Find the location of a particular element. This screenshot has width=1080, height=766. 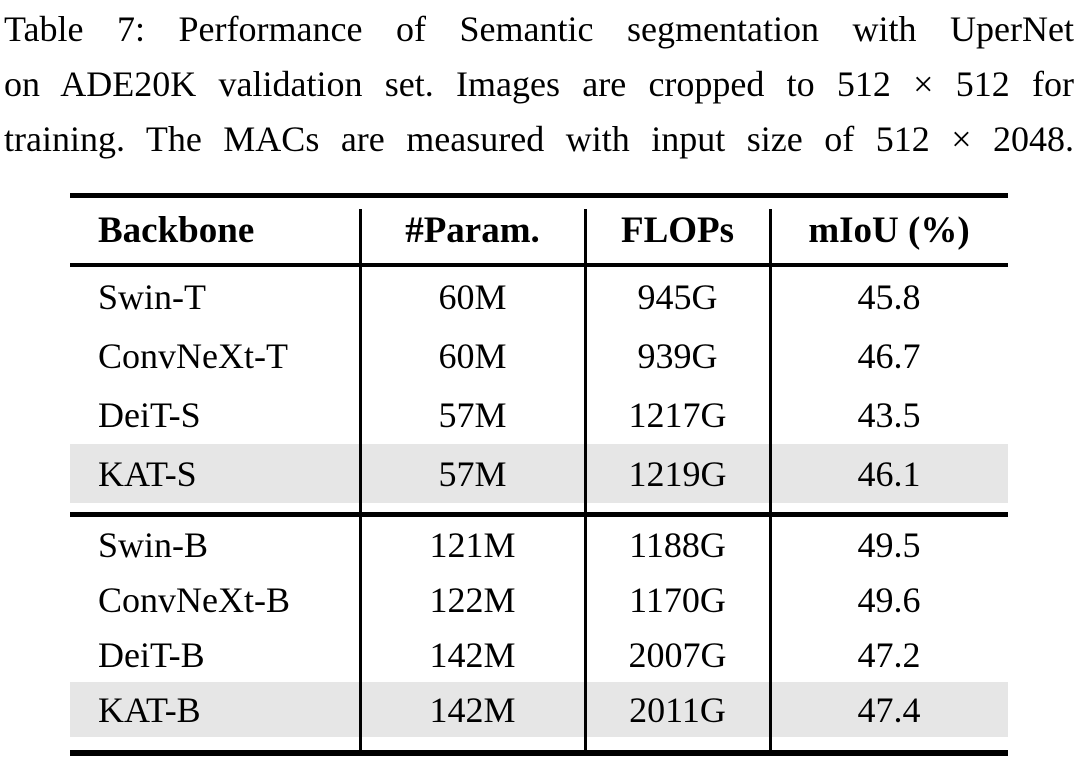

table-row-convnext-t: ConvNeXt-T 60M 939G 46.7 is located at coordinates (539, 355).